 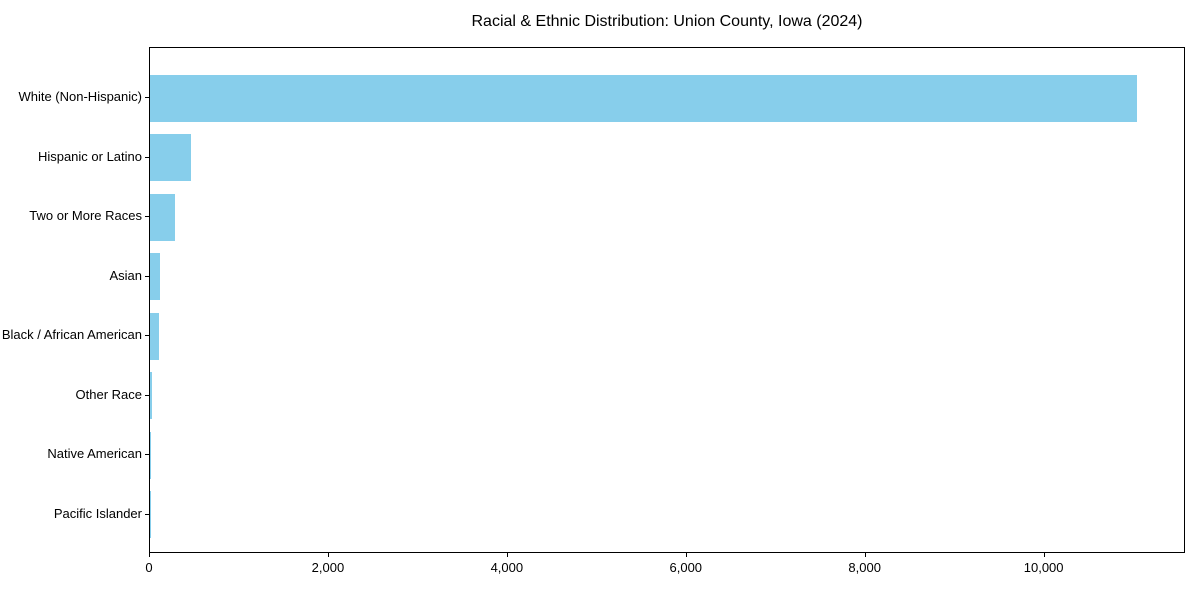 What do you see at coordinates (1043, 567) in the screenshot?
I see `x-tick-label: 10,000` at bounding box center [1043, 567].